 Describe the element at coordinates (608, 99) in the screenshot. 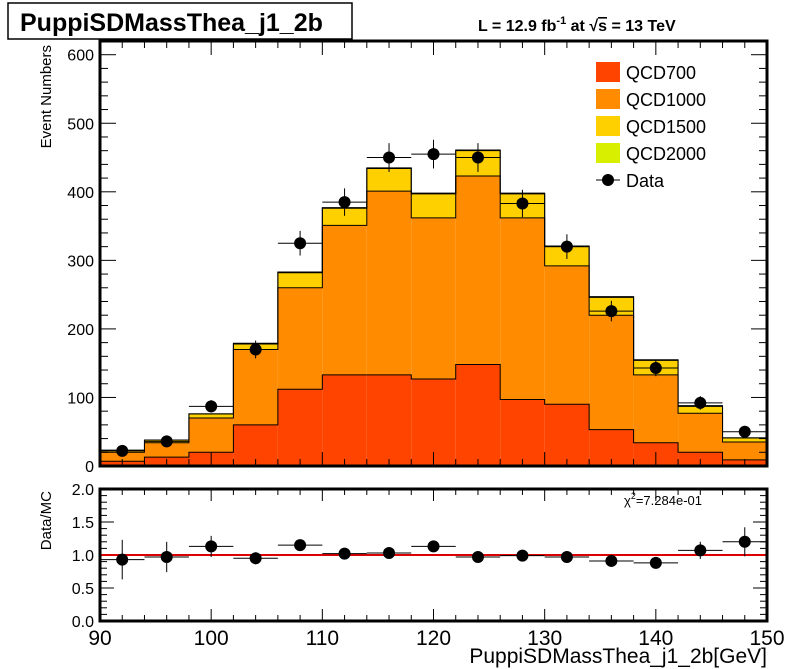

I see `legend-swatch-qcd1000` at that location.